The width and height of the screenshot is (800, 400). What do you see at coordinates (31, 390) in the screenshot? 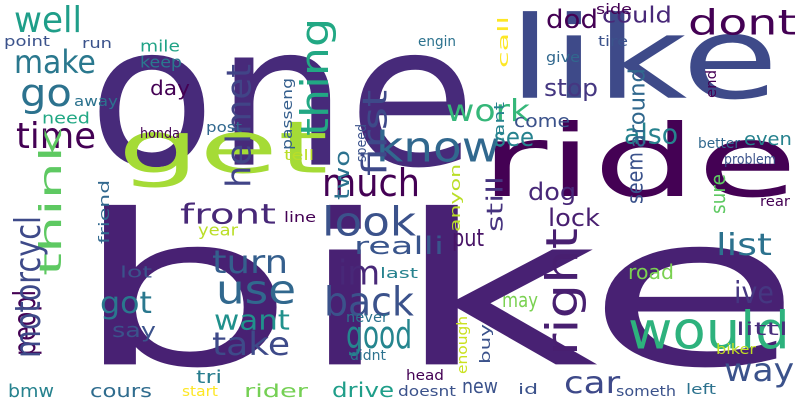
I see `word-bmw: bmw` at bounding box center [31, 390].